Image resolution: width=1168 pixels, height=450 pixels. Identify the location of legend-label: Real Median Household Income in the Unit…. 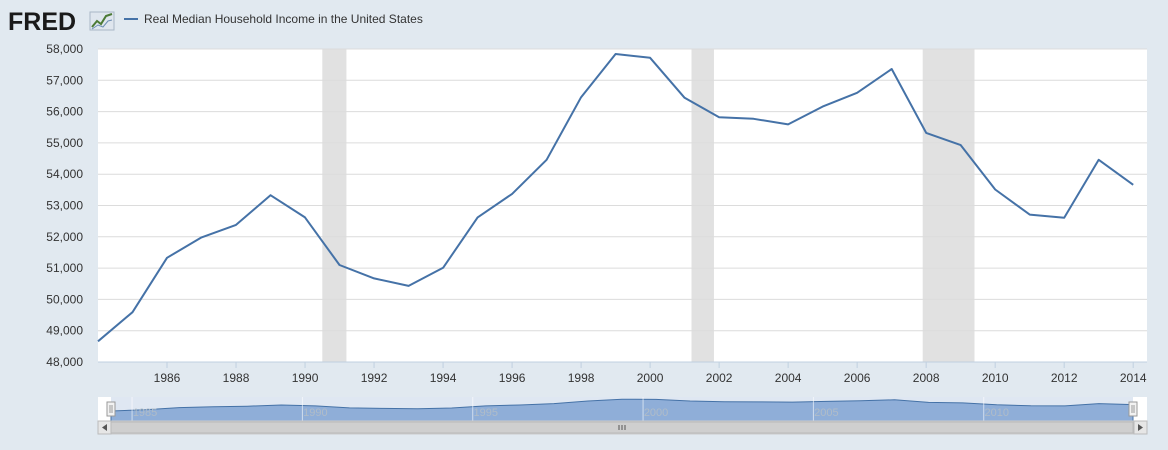
(283, 19).